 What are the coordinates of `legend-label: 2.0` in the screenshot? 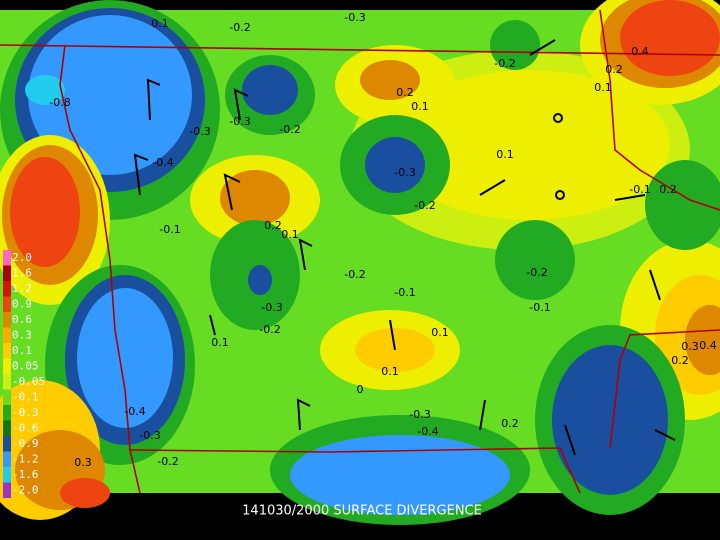 It's located at (22, 257).